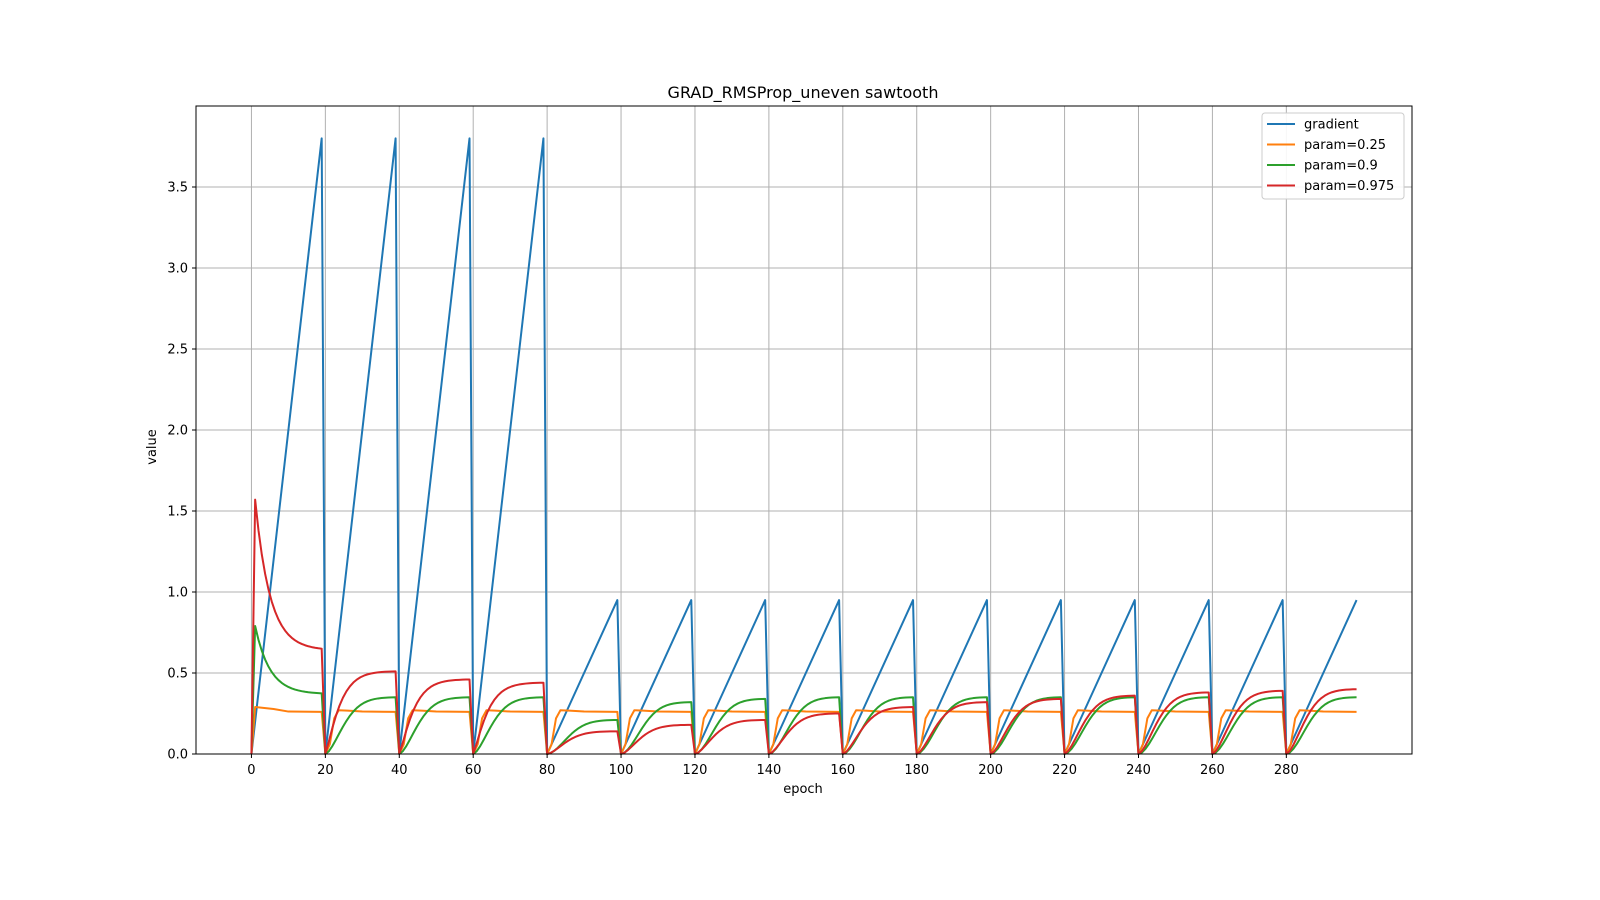 The image size is (1600, 900). I want to click on x-tick-label: 40, so click(399, 770).